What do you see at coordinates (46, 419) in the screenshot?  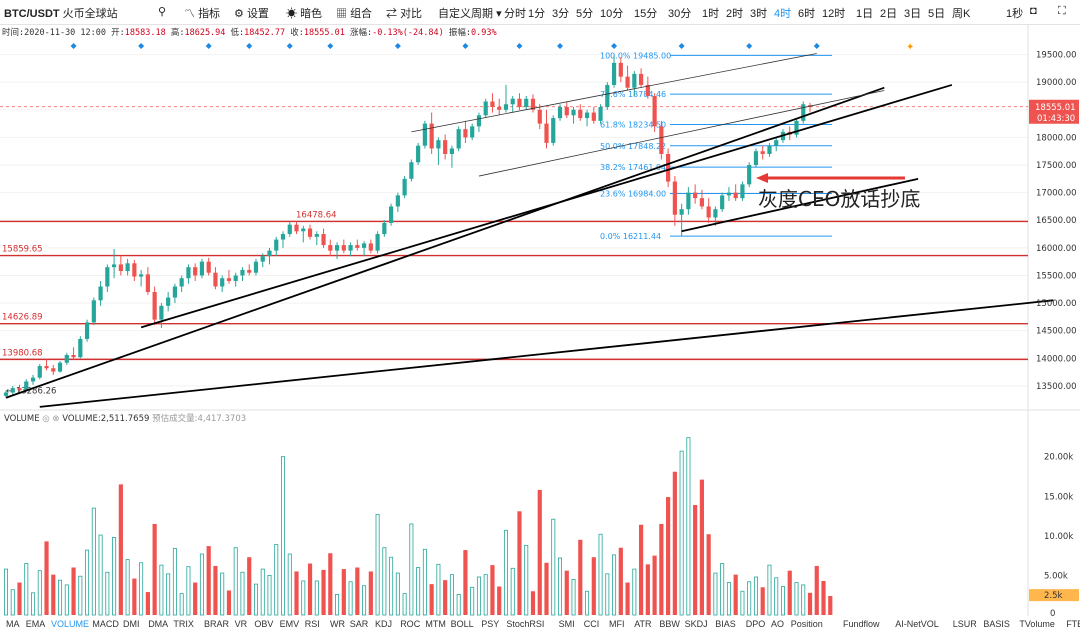 I see `settings-icon: ◎` at bounding box center [46, 419].